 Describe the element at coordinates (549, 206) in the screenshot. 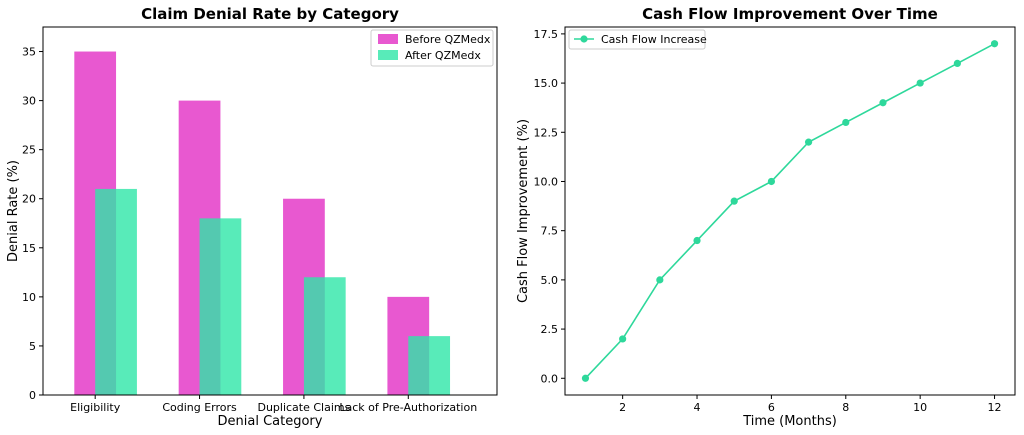

I see `line-chart-y-ticks: 0.0 2.5 5.0 7.5 10.0 12.5 15.0 17.5` at that location.